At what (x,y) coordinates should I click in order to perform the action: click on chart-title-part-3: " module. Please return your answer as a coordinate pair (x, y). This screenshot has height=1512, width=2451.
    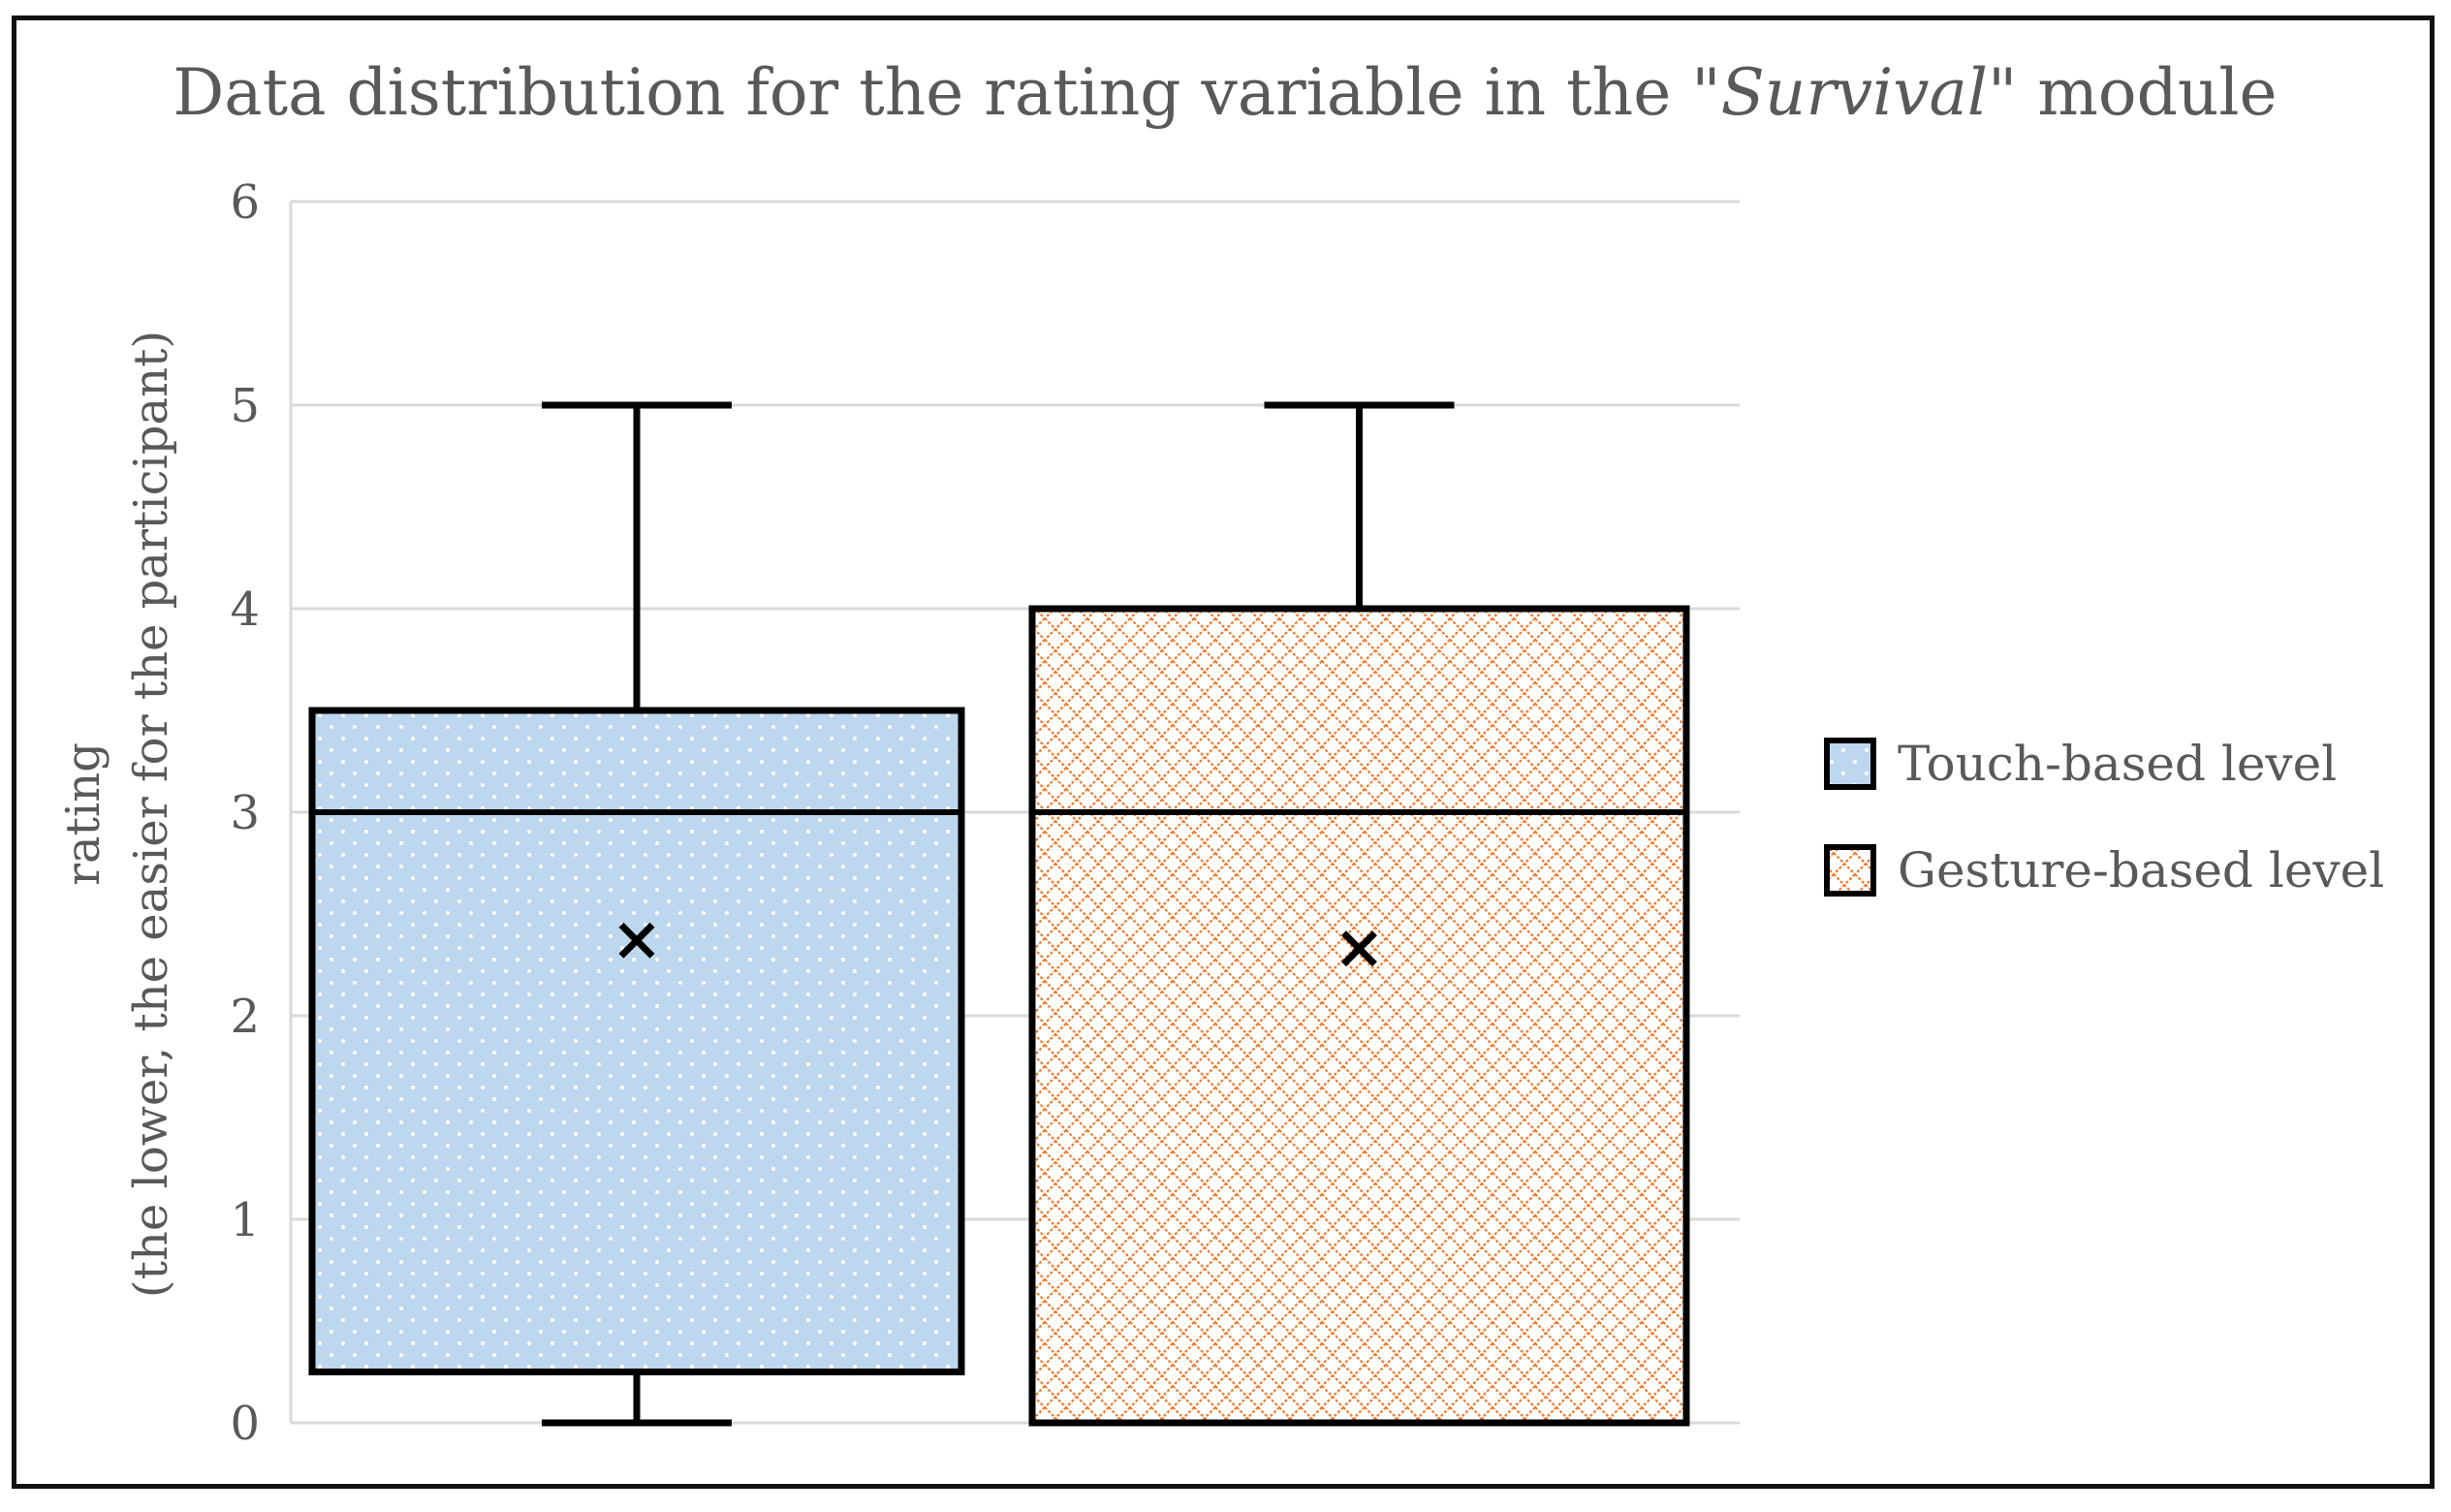
    Looking at the image, I should click on (2133, 93).